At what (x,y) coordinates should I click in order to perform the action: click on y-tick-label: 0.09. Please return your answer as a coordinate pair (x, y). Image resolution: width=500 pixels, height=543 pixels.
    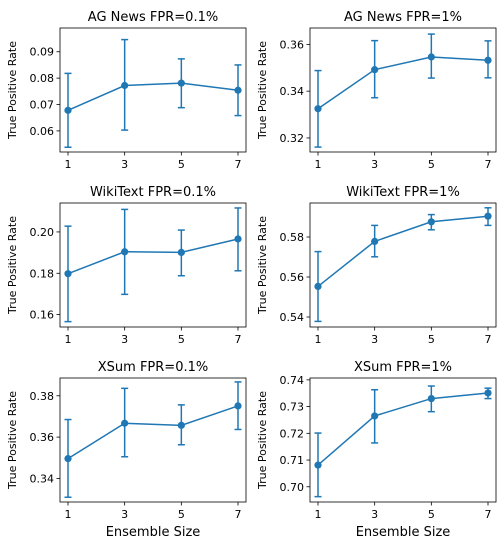
    Looking at the image, I should click on (42, 52).